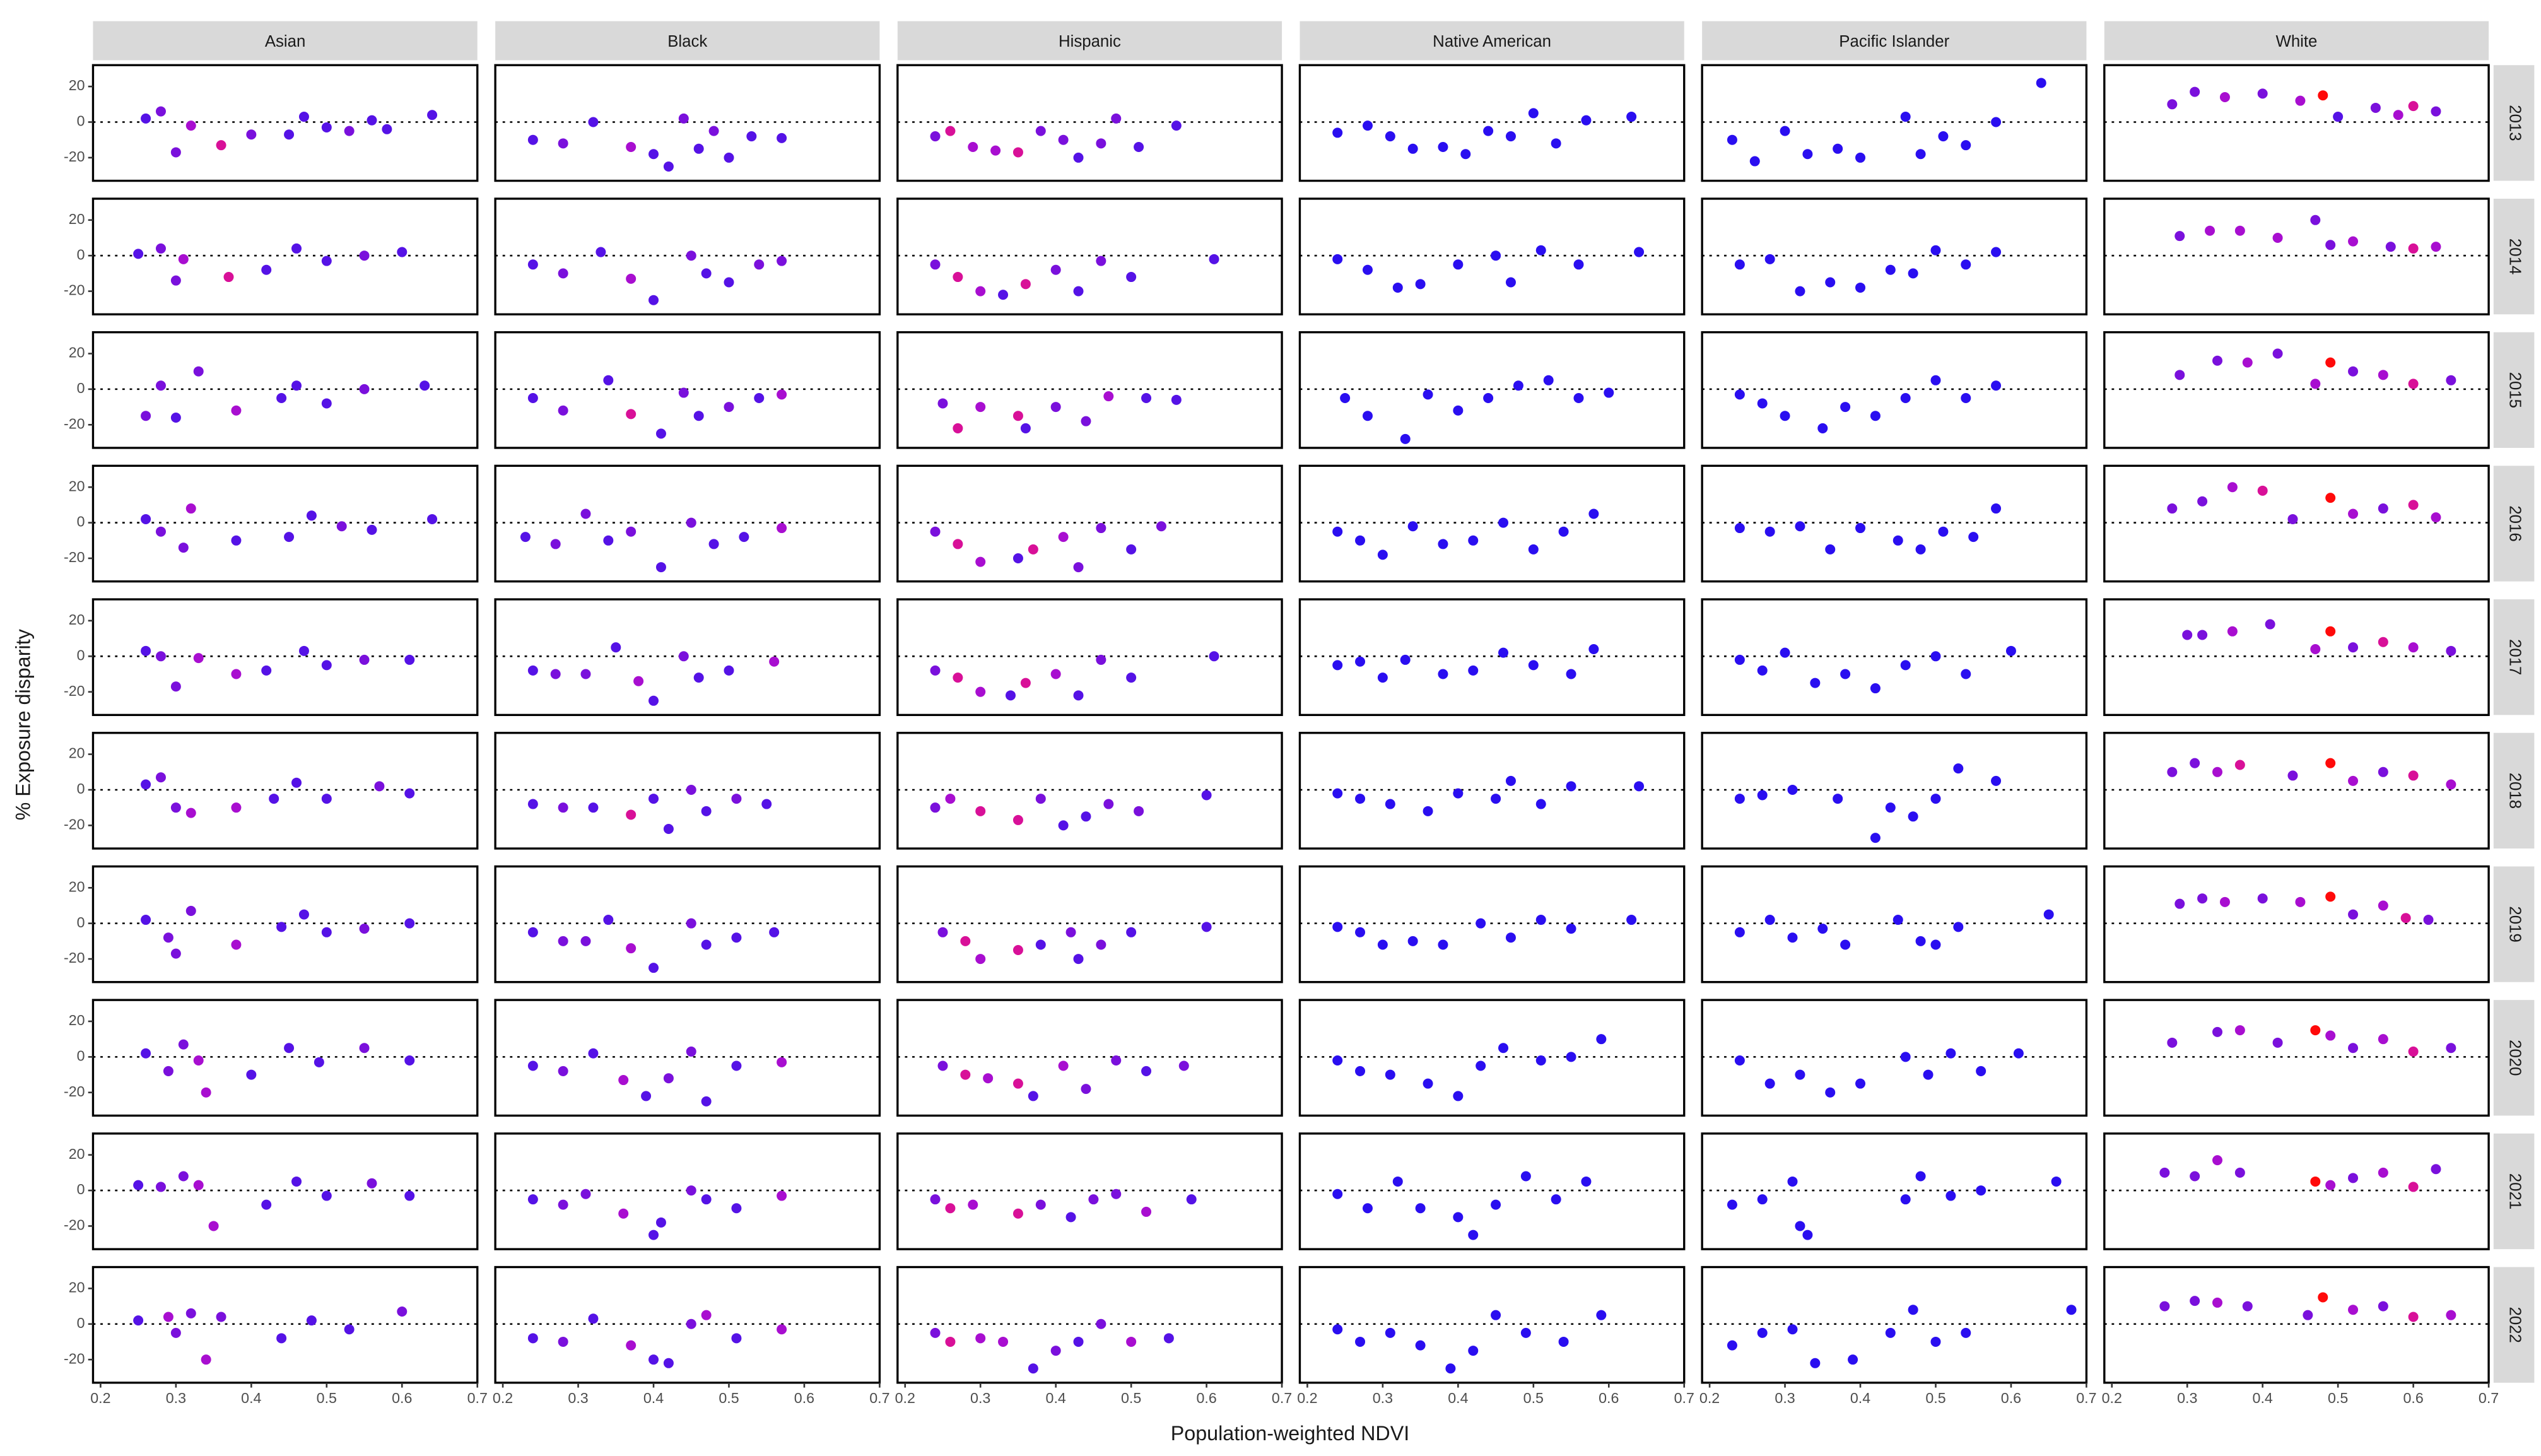 This screenshot has height=1456, width=2541. What do you see at coordinates (1709, 1398) in the screenshot?
I see `x-tick-label: 0.2` at bounding box center [1709, 1398].